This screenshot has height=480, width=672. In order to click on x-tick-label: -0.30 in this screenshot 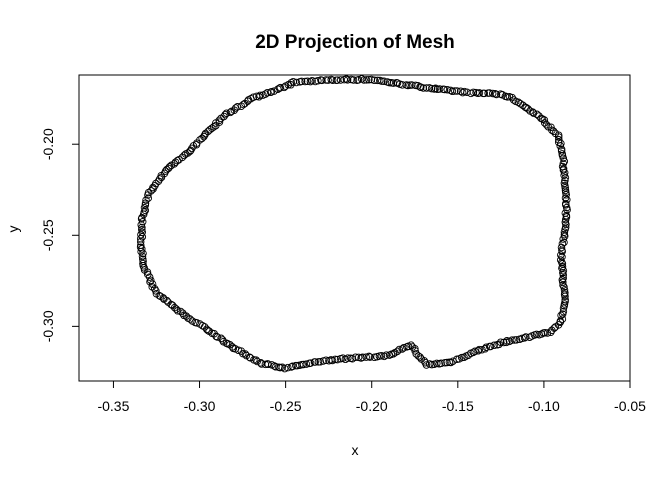, I will do `click(200, 406)`.